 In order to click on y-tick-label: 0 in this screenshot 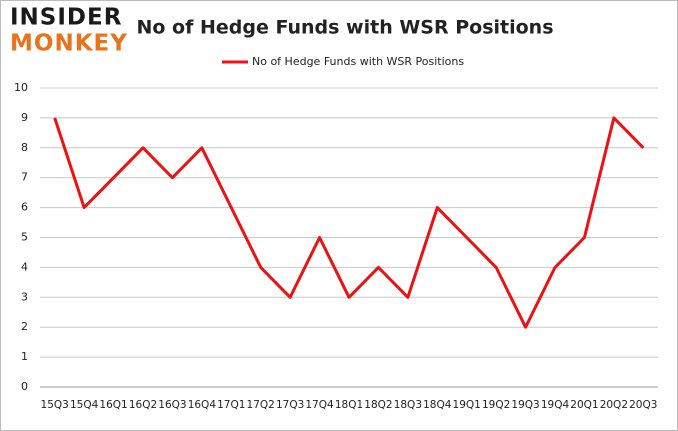, I will do `click(24, 386)`.